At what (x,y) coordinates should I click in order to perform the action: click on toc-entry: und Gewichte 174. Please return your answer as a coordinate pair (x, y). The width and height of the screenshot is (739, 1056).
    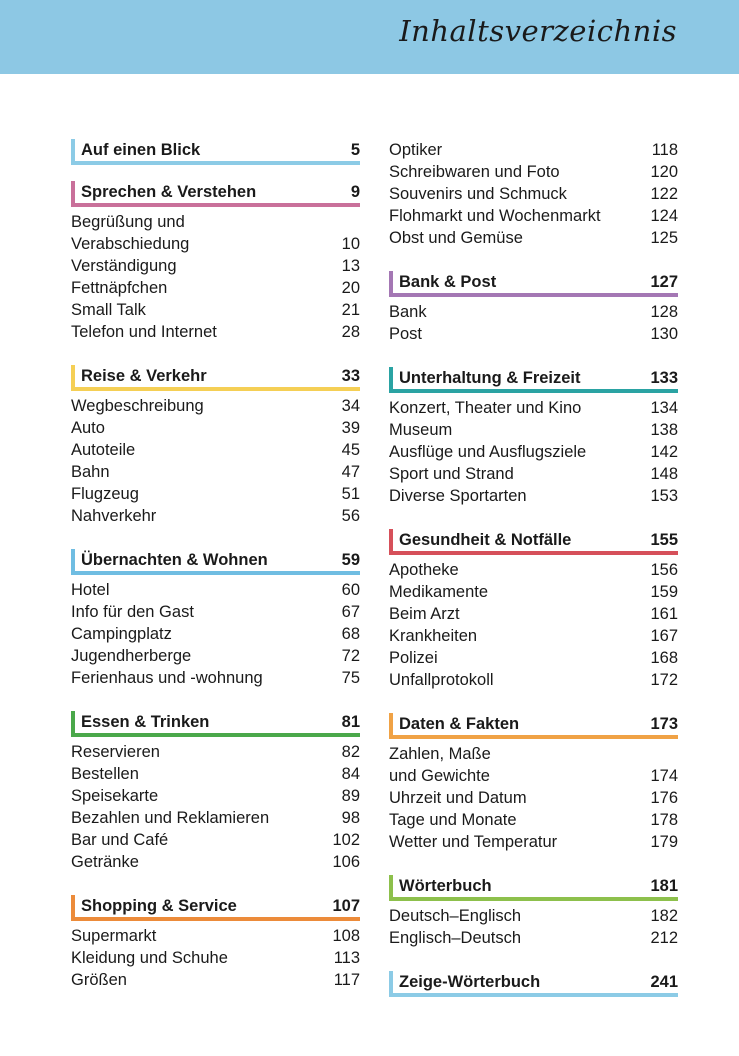
    Looking at the image, I should click on (533, 776).